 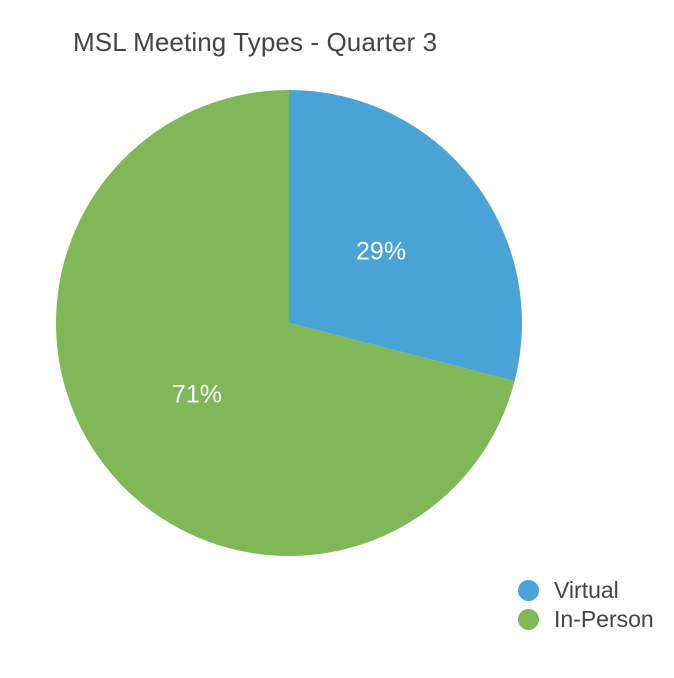 What do you see at coordinates (586, 605) in the screenshot?
I see `legend: Virtual In-Person` at bounding box center [586, 605].